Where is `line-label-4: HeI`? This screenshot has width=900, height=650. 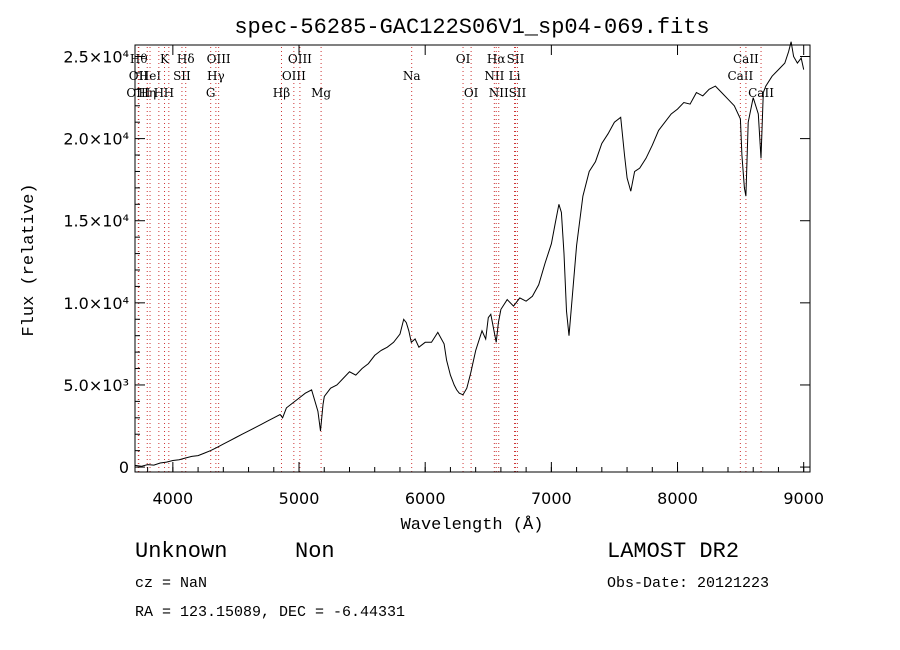
line-label-4: HeI is located at coordinates (150, 76).